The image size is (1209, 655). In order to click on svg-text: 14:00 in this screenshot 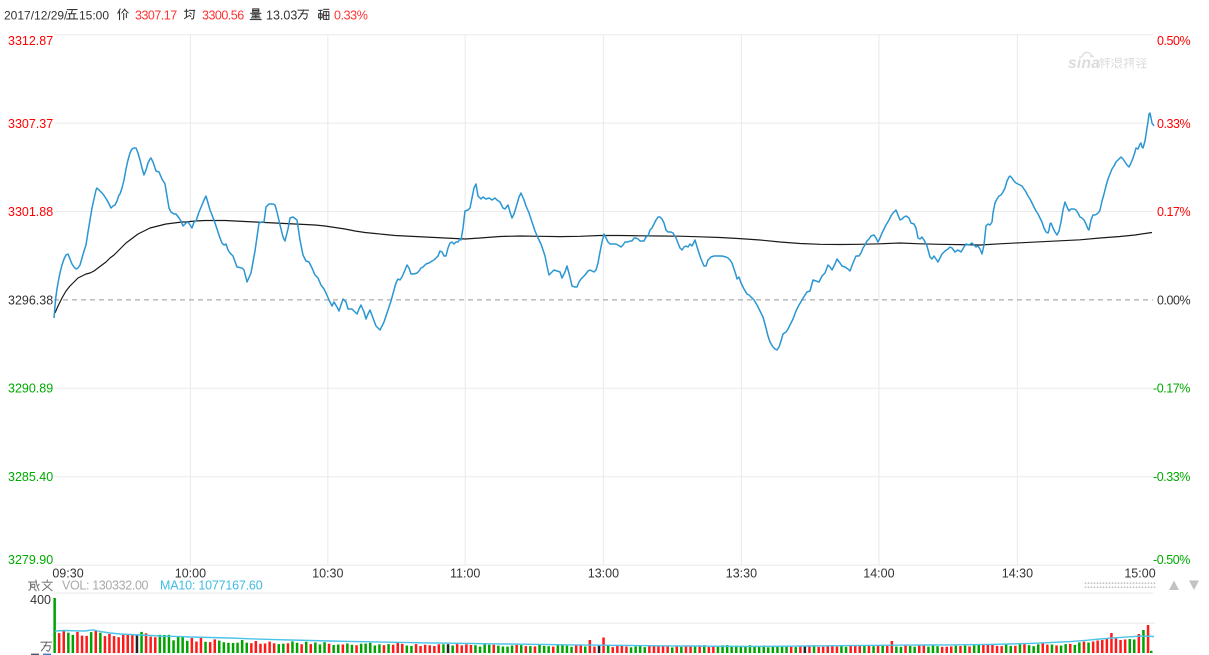, I will do `click(878, 574)`.